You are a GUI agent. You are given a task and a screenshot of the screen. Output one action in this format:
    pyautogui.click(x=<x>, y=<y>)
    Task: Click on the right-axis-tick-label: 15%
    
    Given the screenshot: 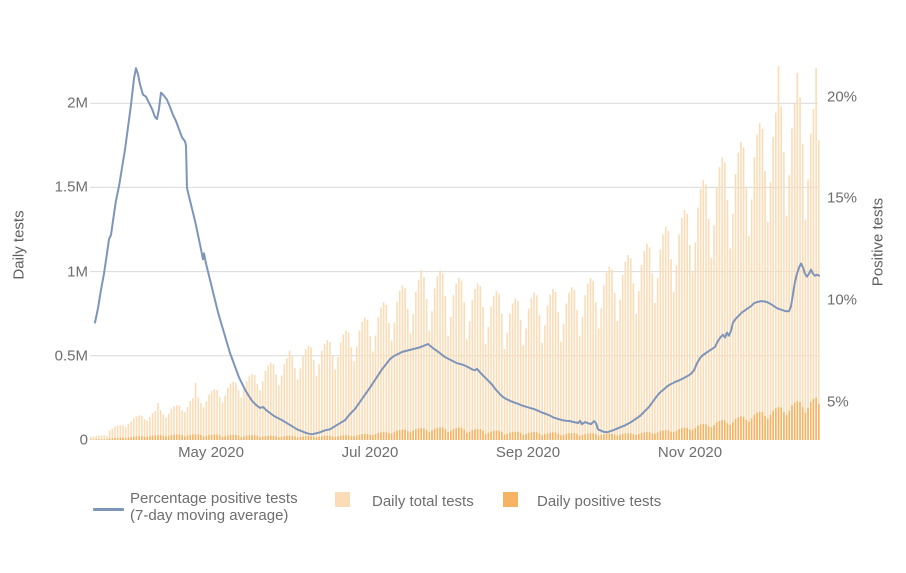 What is the action you would take?
    pyautogui.click(x=842, y=198)
    